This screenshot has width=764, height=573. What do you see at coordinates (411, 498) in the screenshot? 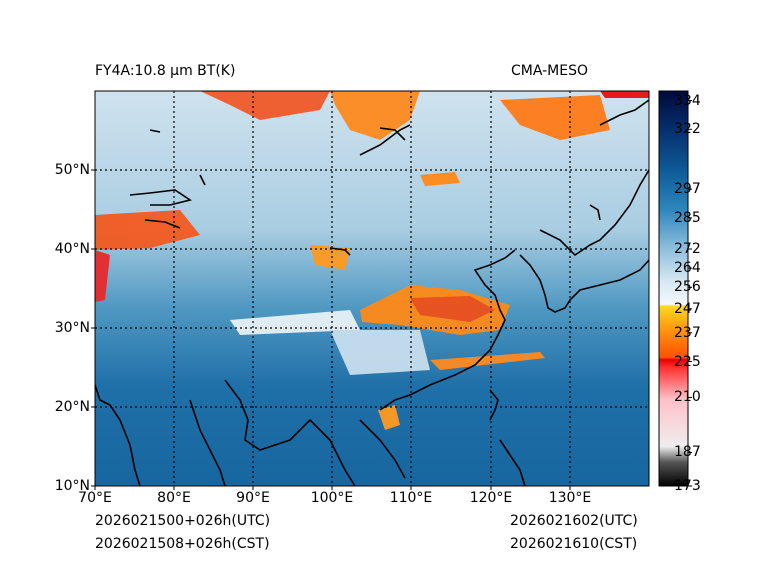
I see `lon-label-110e: 110°E` at bounding box center [411, 498].